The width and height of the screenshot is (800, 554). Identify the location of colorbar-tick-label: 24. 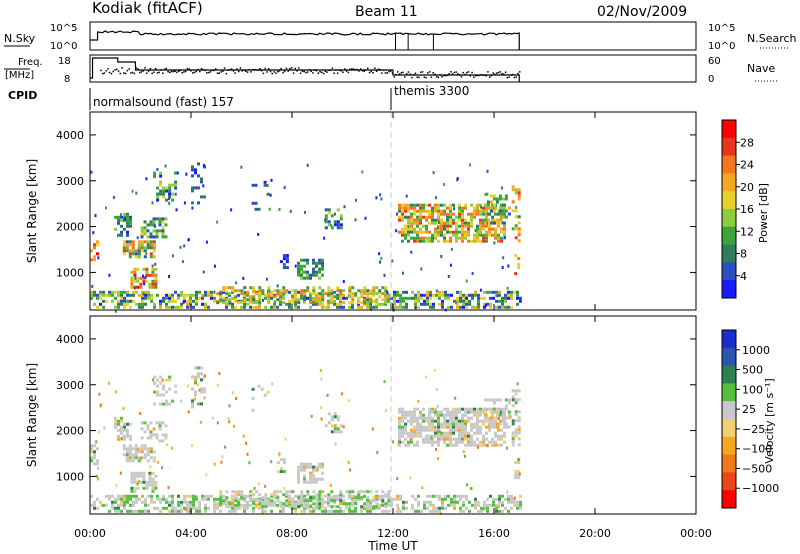
(747, 165).